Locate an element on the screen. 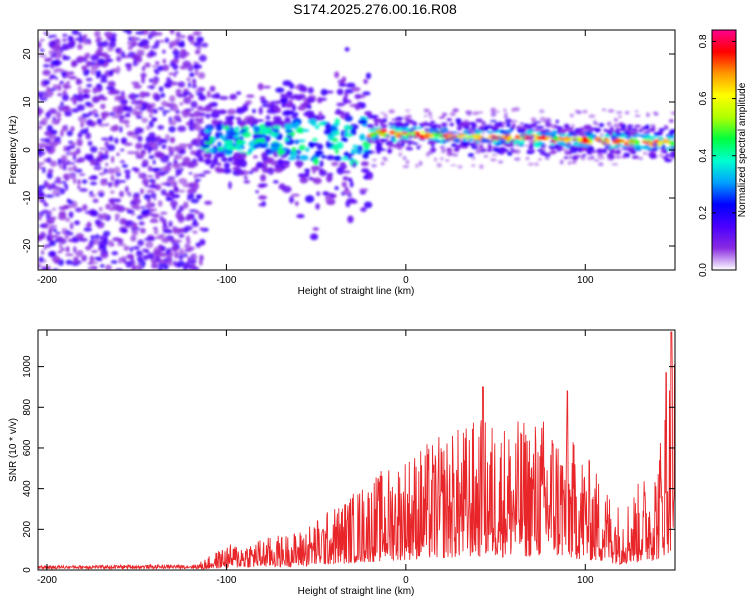 The width and height of the screenshot is (750, 600). y-tick-label: 20 is located at coordinates (27, 54).